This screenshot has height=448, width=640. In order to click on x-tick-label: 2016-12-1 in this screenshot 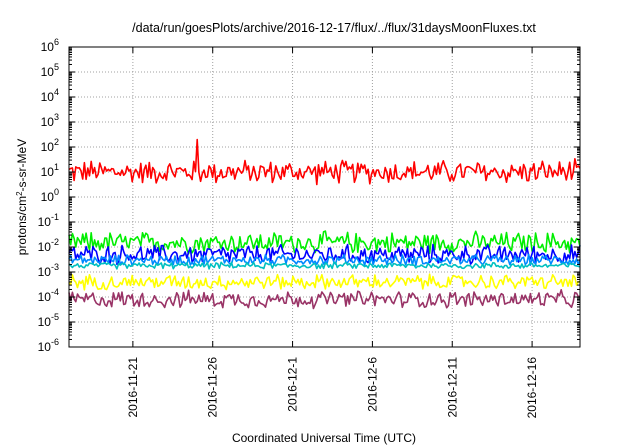, I will do `click(293, 384)`.